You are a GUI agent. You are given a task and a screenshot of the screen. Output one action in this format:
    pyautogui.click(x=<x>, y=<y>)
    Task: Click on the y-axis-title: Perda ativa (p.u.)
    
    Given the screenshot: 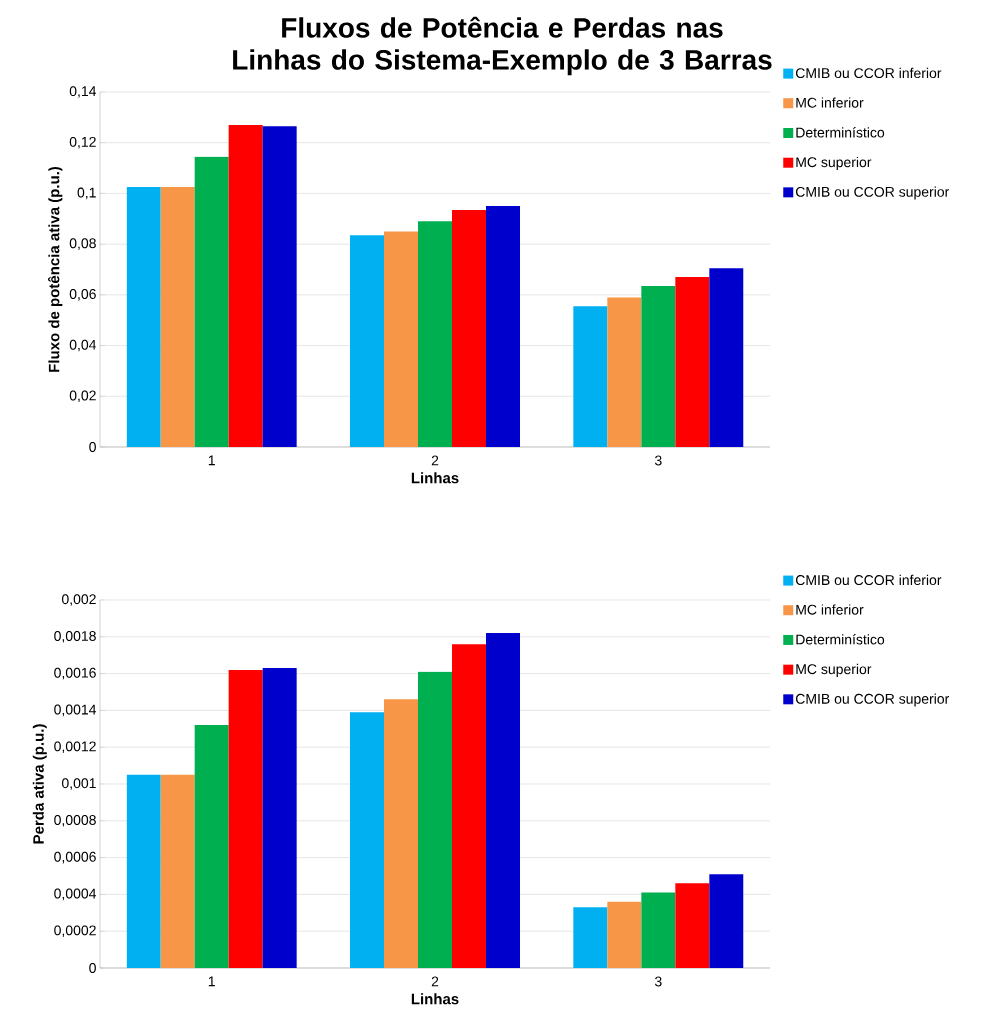 What is the action you would take?
    pyautogui.click(x=39, y=784)
    